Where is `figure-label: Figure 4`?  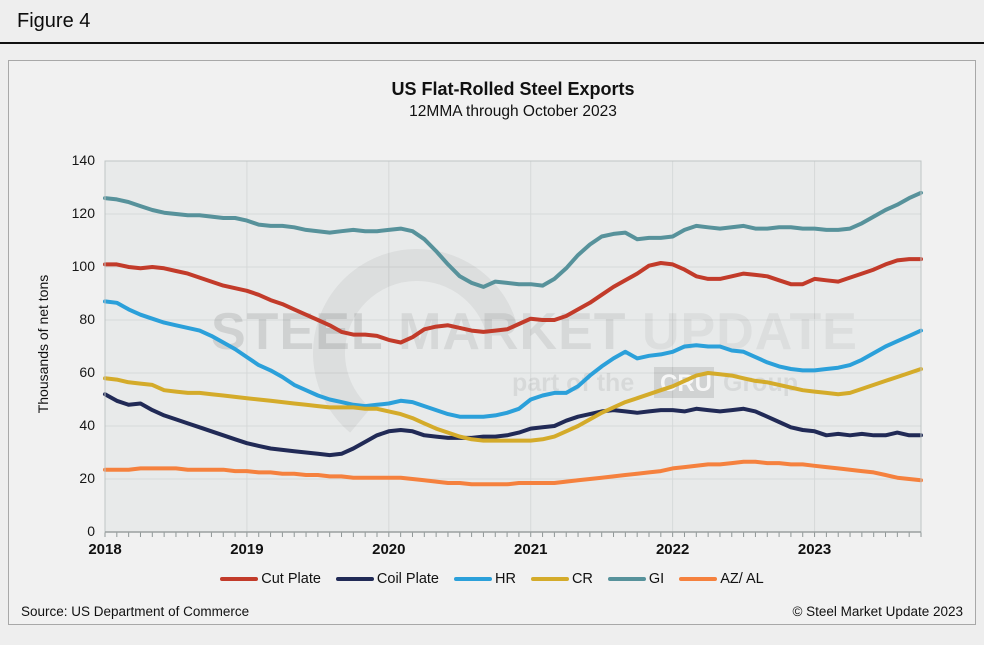 figure-label: Figure 4 is located at coordinates (54, 21).